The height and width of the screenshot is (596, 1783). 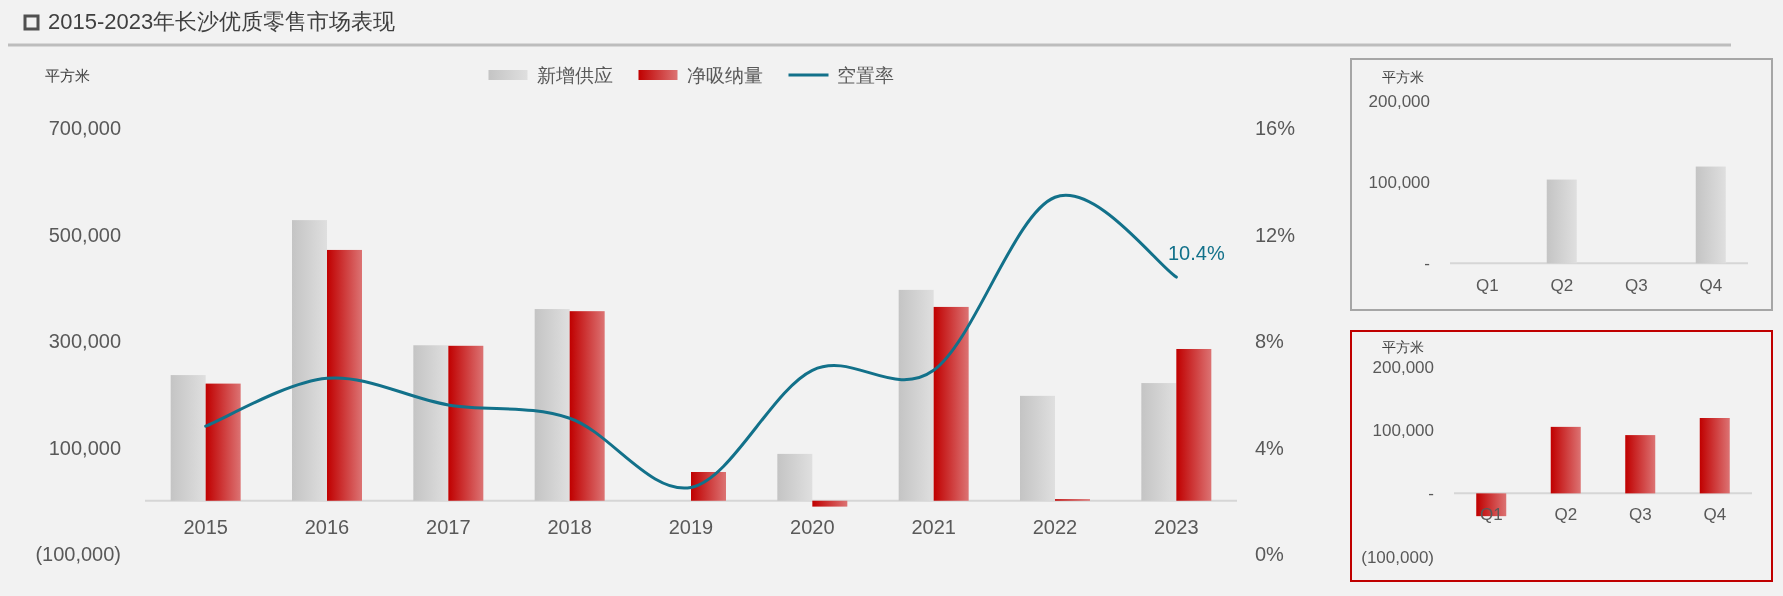 I want to click on y-tick-label: 700,000, so click(x=84, y=128).